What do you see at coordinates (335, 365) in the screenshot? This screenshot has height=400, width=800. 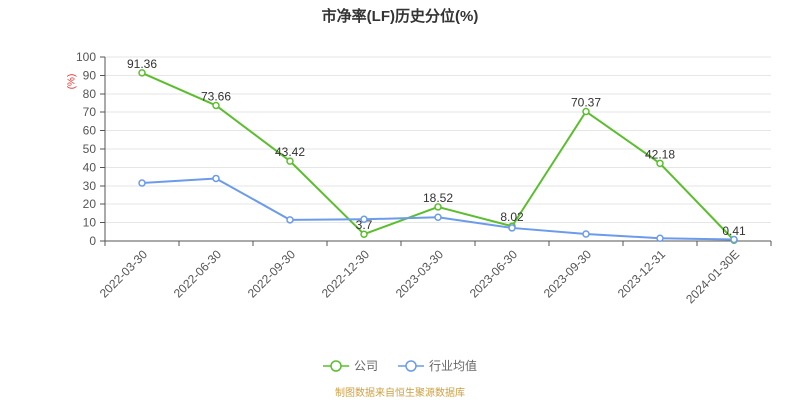 I see `legend-marker-company-icon` at bounding box center [335, 365].